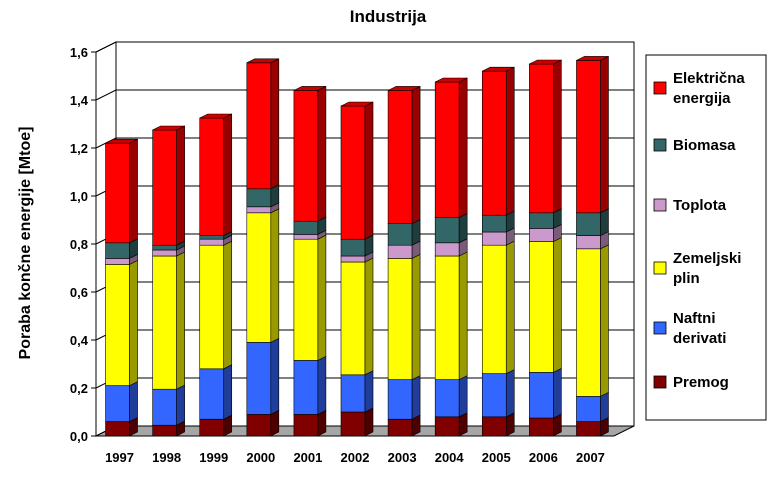 Image resolution: width=778 pixels, height=479 pixels. Describe the element at coordinates (79, 388) in the screenshot. I see `y-tick-label: 0,2` at that location.